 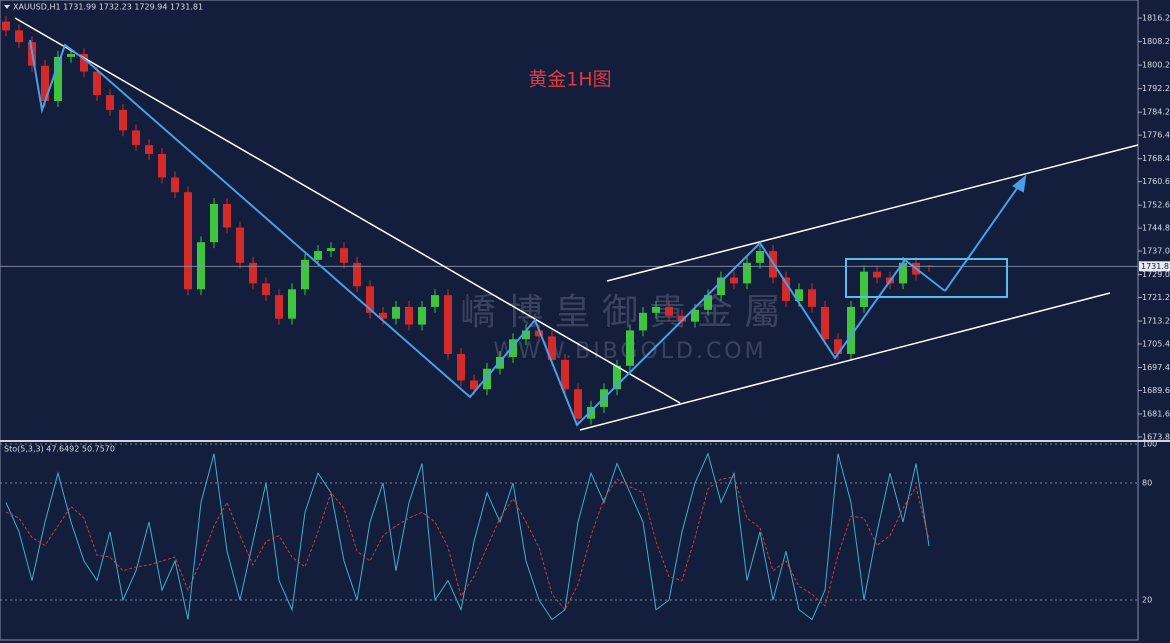 What do you see at coordinates (845, 361) in the screenshot?
I see `channel-lower` at bounding box center [845, 361].